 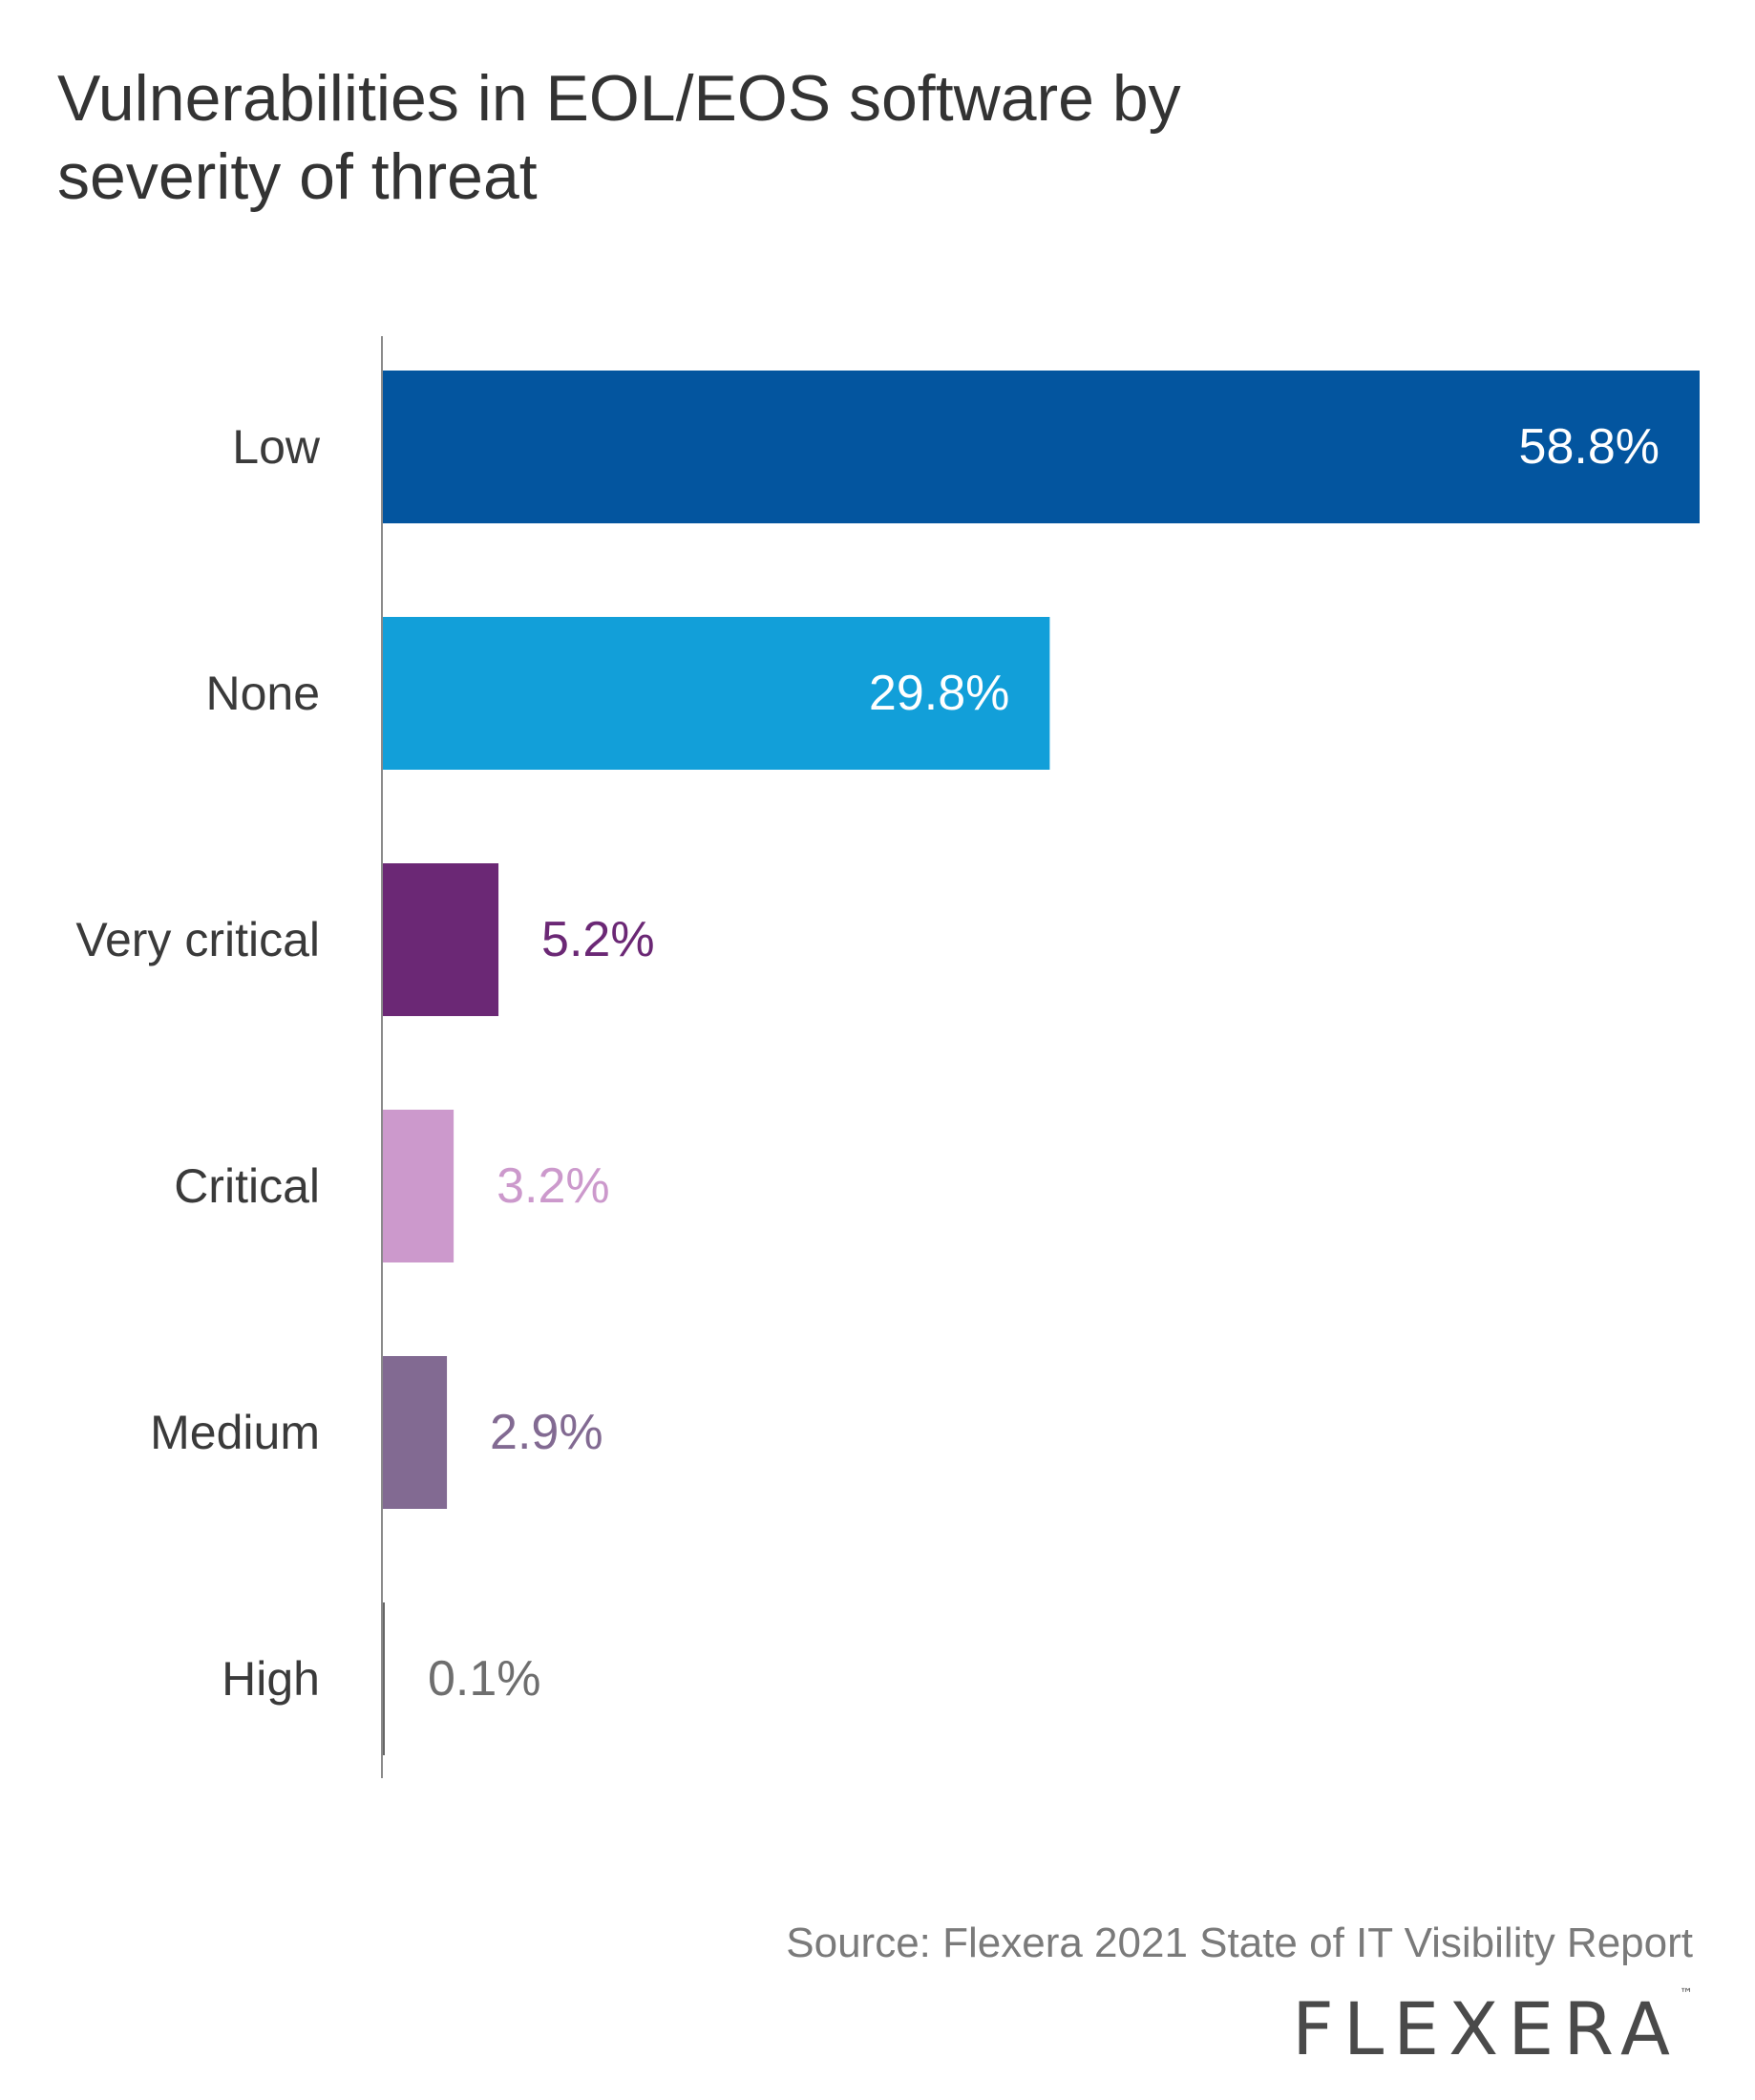 I want to click on flexera-logo-text: FLEXERA, so click(x=1486, y=2028).